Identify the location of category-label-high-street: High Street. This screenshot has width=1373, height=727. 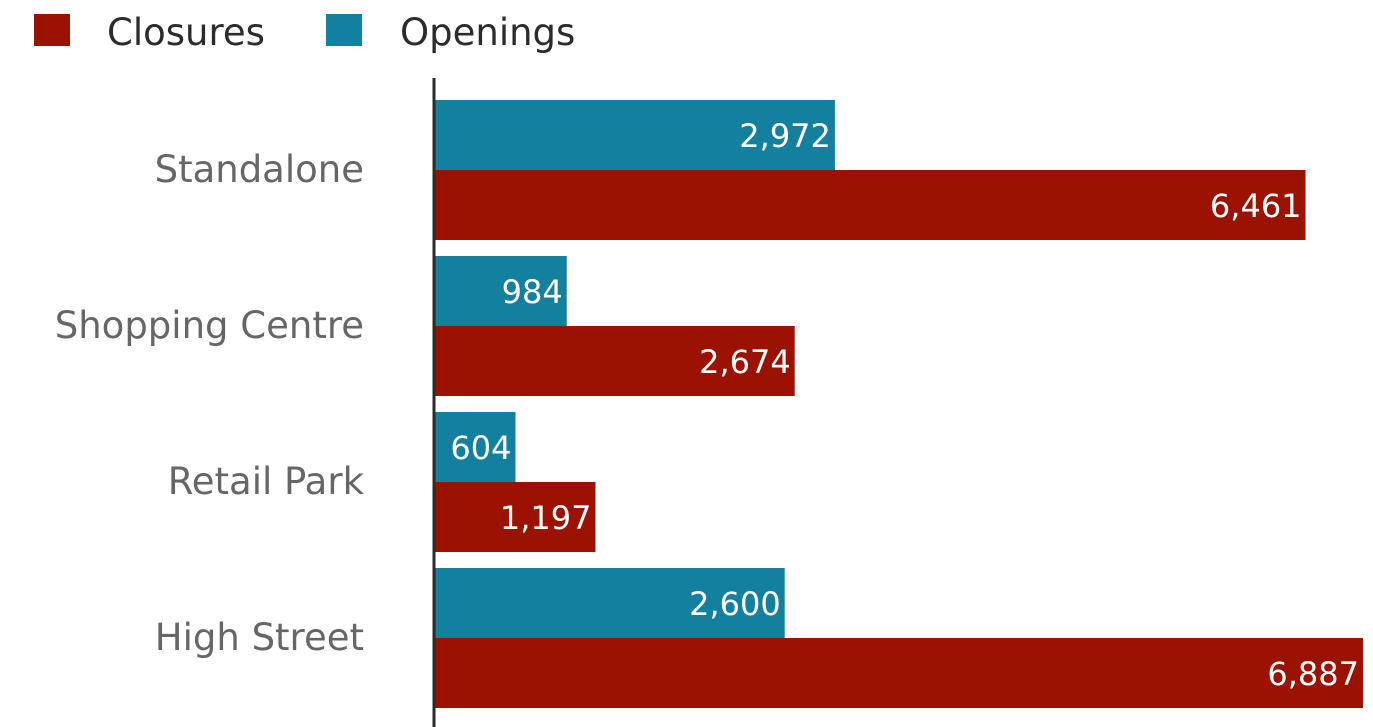
(259, 637).